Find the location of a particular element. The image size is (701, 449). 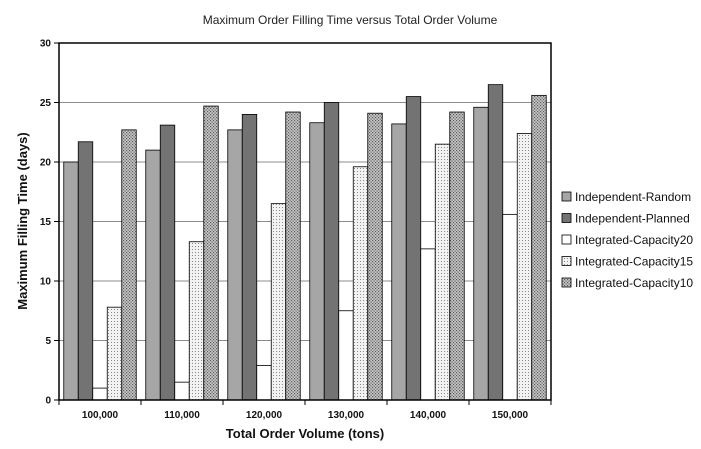

y-tick-label: 15 is located at coordinates (46, 222).